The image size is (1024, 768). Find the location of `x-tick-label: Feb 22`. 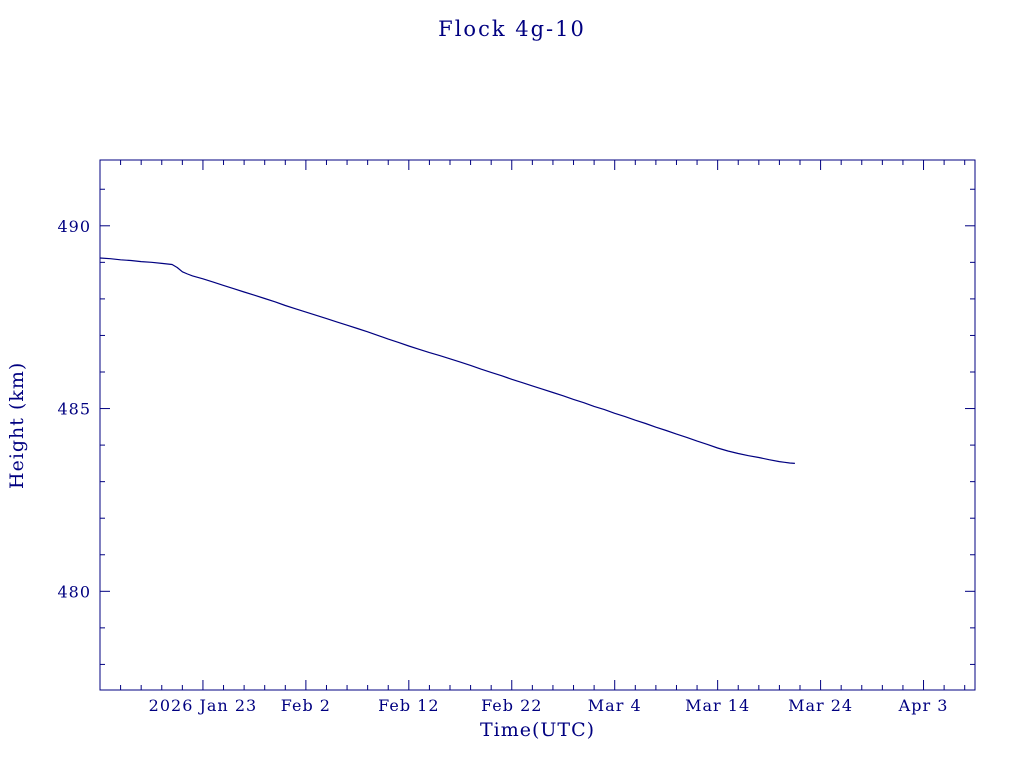

x-tick-label: Feb 22 is located at coordinates (511, 705).